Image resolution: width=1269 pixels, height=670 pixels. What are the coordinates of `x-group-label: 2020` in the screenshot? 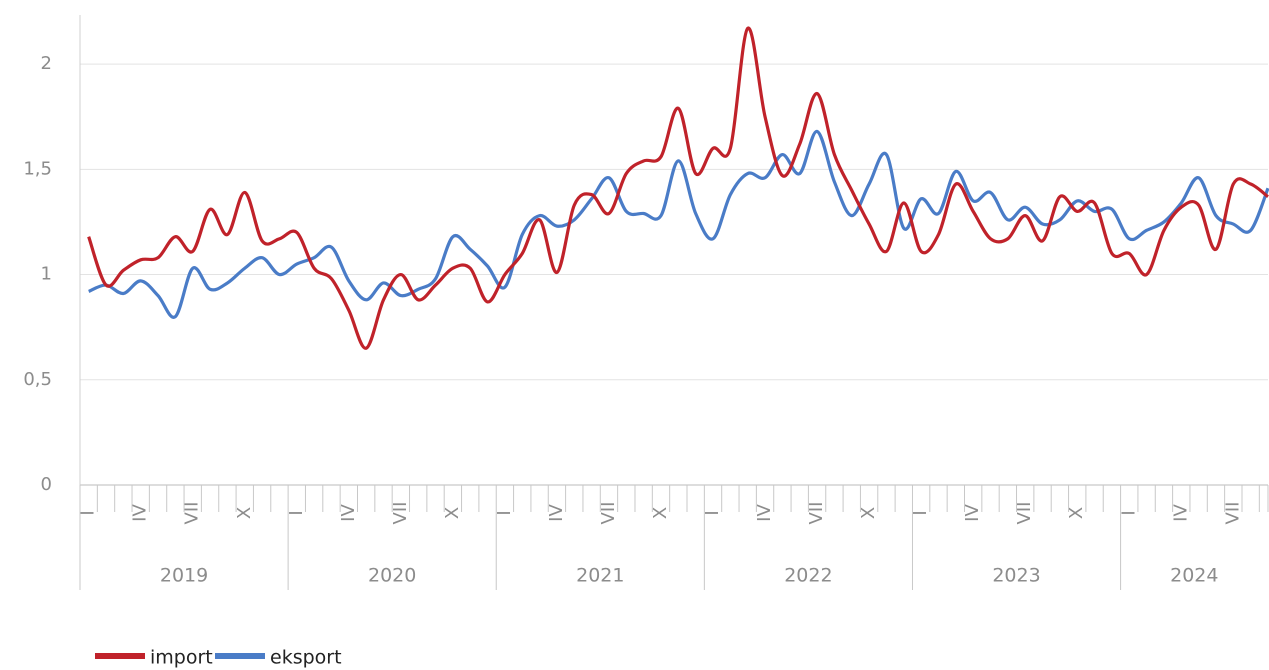 It's located at (392, 576).